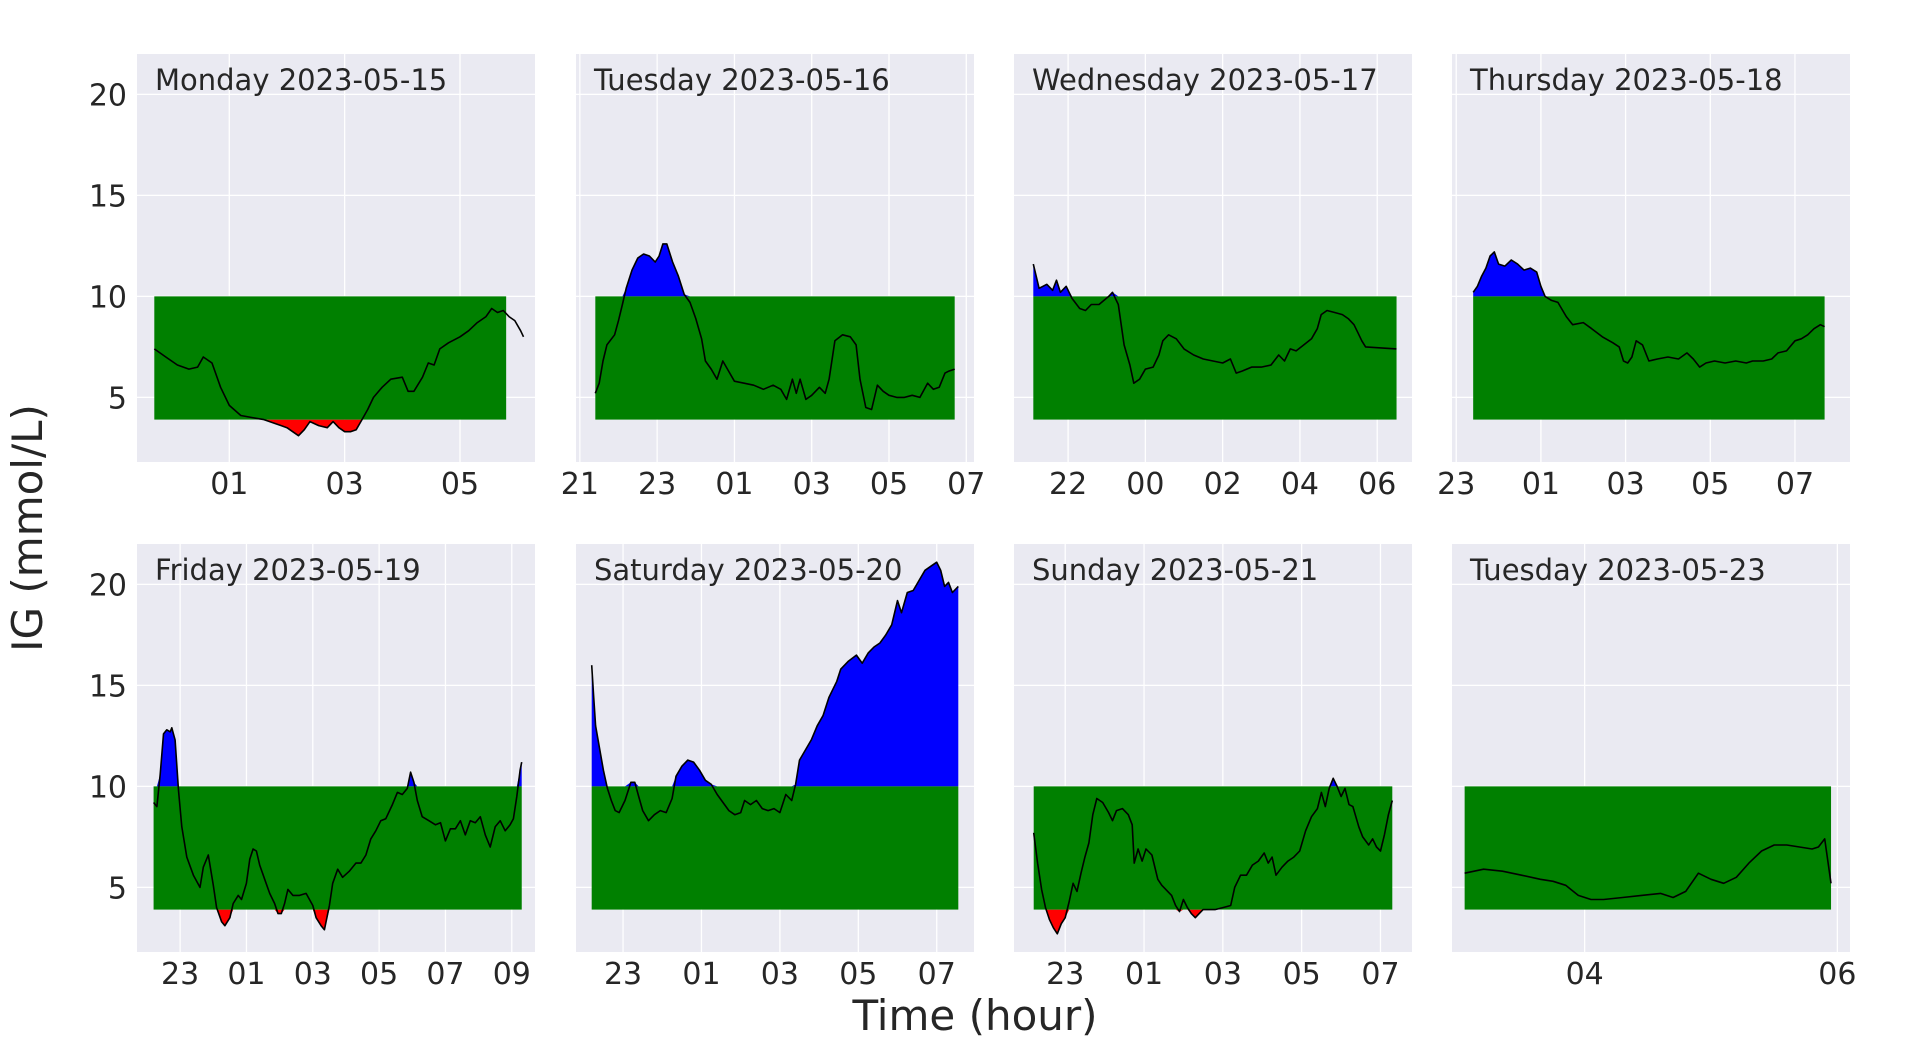 The width and height of the screenshot is (1920, 1046). Describe the element at coordinates (301, 80) in the screenshot. I see `panel-title: Monday 2023-05-15` at that location.